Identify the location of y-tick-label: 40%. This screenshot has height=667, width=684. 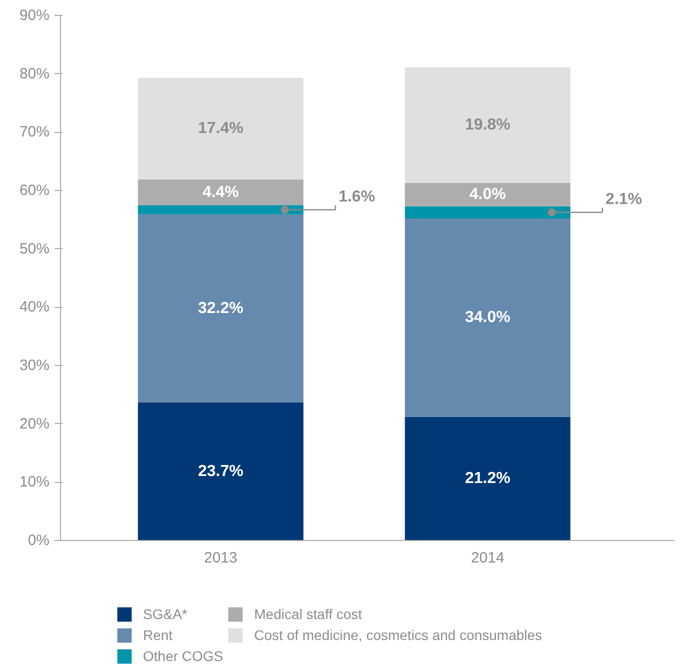
(34, 307).